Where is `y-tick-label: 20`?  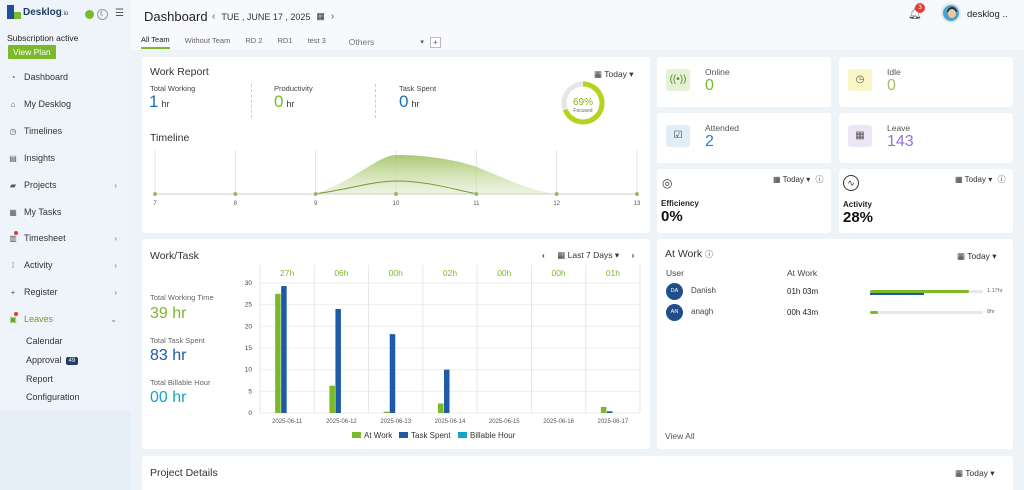 y-tick-label: 20 is located at coordinates (249, 326).